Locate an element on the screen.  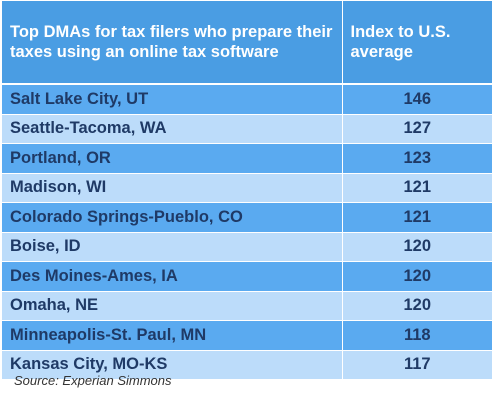
table-row: Salt Lake City, UT 146 is located at coordinates (247, 99).